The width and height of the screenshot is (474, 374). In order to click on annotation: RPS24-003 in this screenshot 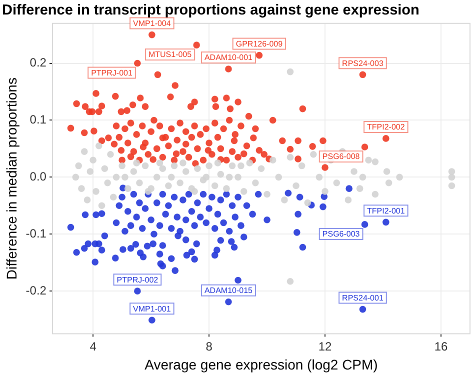, I will do `click(363, 63)`.